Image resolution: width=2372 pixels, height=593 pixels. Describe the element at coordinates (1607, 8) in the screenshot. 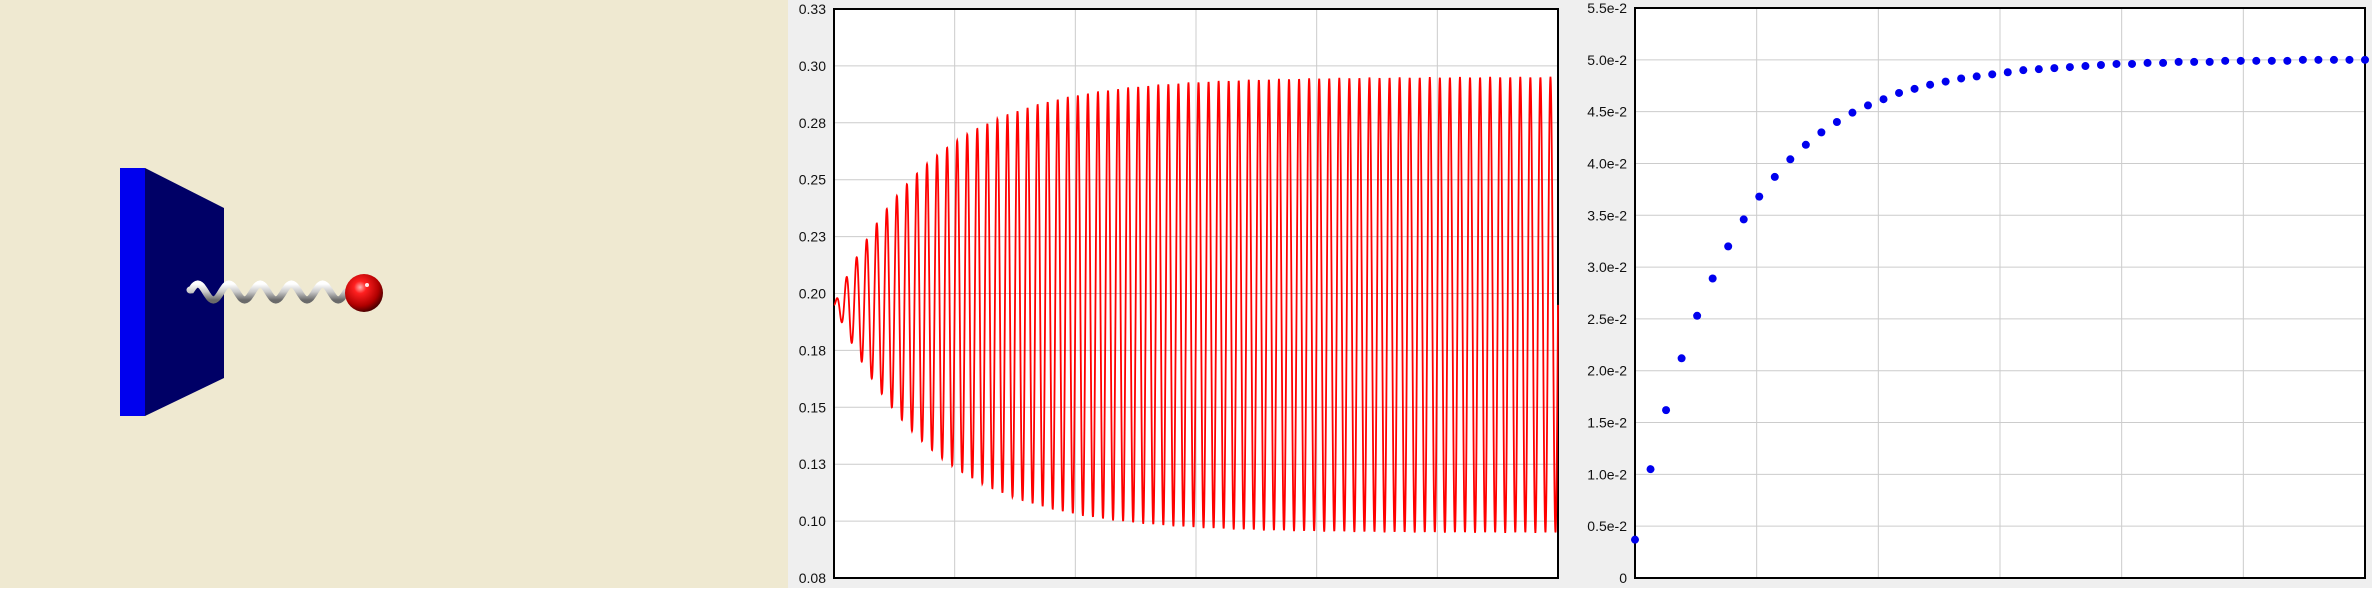

I see `amplitude-y-tick-label: 5.5e-2` at that location.